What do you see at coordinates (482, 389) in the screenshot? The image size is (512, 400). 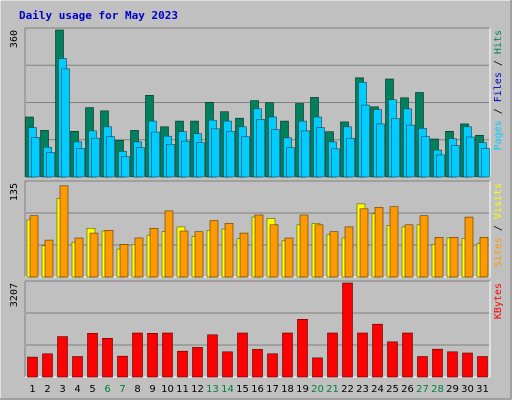 I see `x-tick-label: 31` at bounding box center [482, 389].